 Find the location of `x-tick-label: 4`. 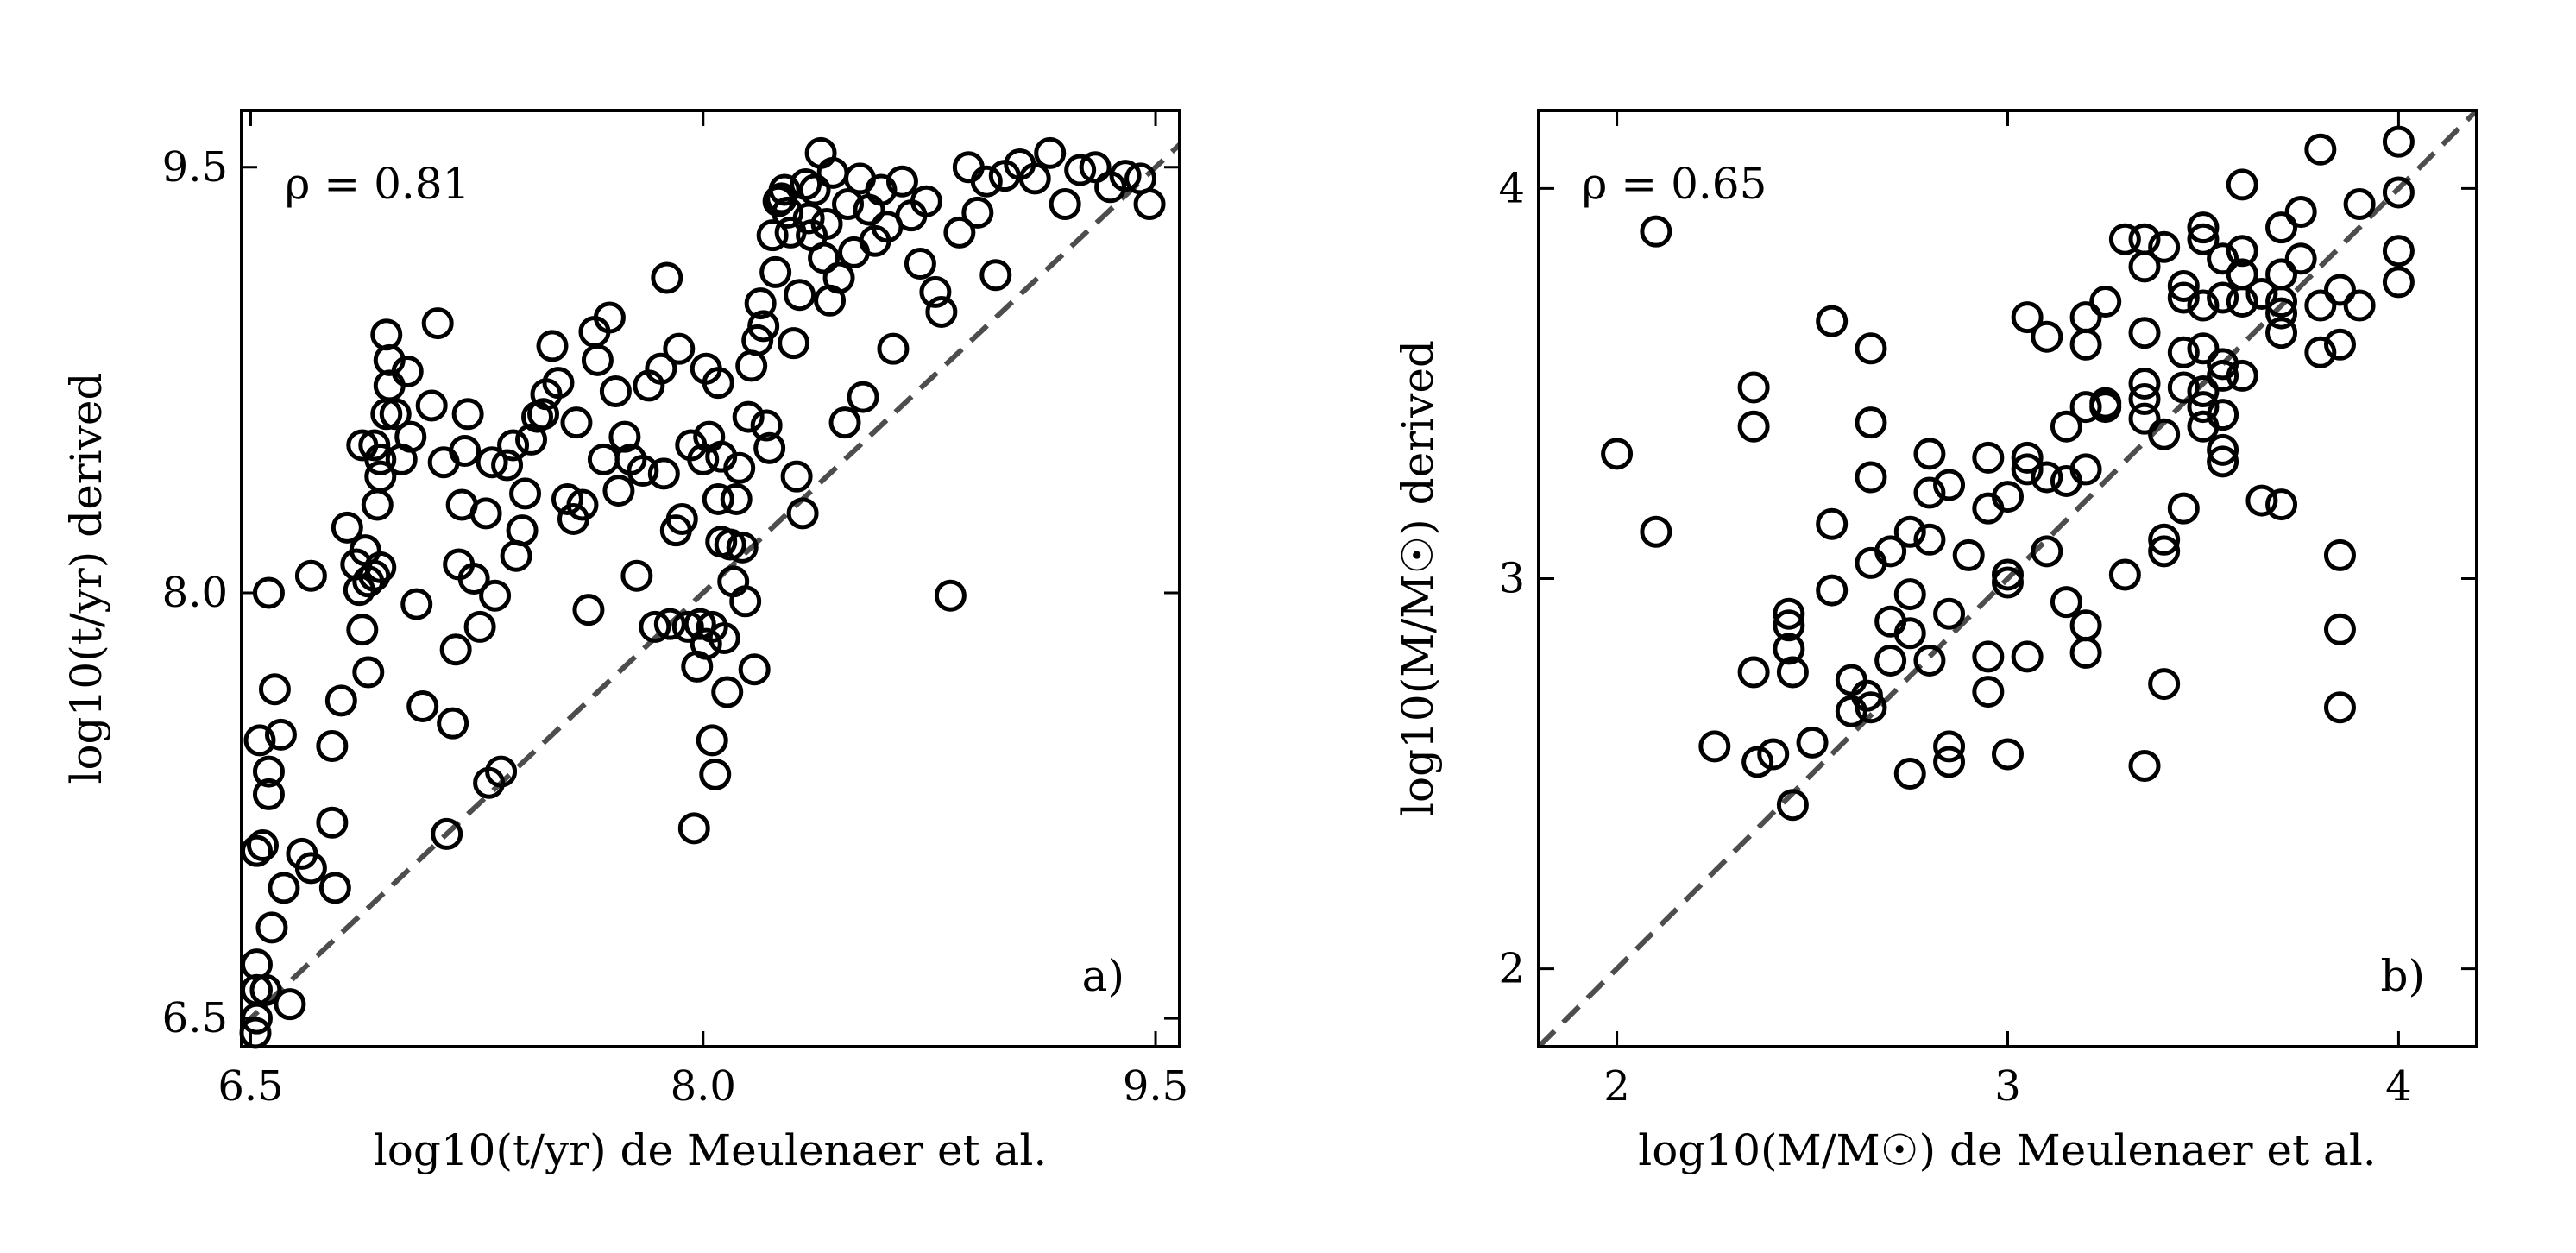

x-tick-label: 4 is located at coordinates (2398, 1087).